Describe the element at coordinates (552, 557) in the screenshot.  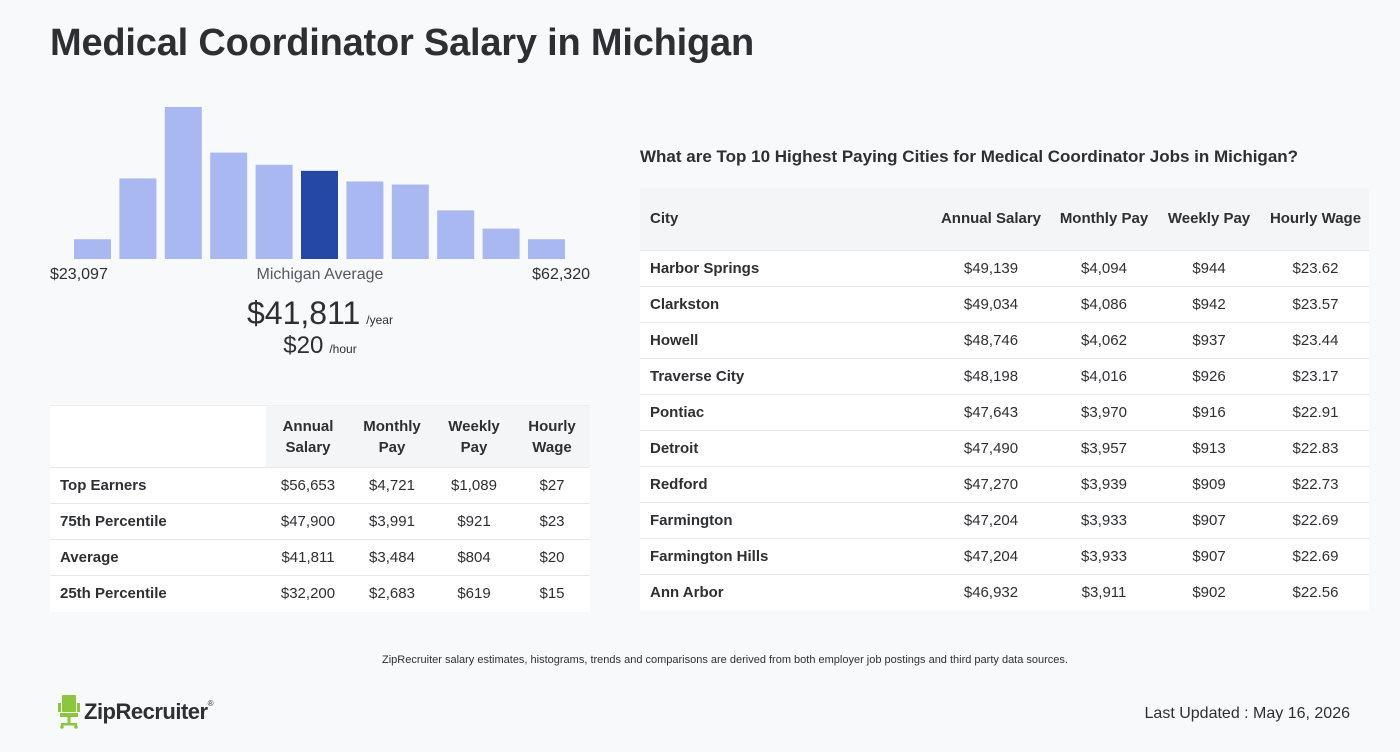
I see `percentile-hourly: $20` at that location.